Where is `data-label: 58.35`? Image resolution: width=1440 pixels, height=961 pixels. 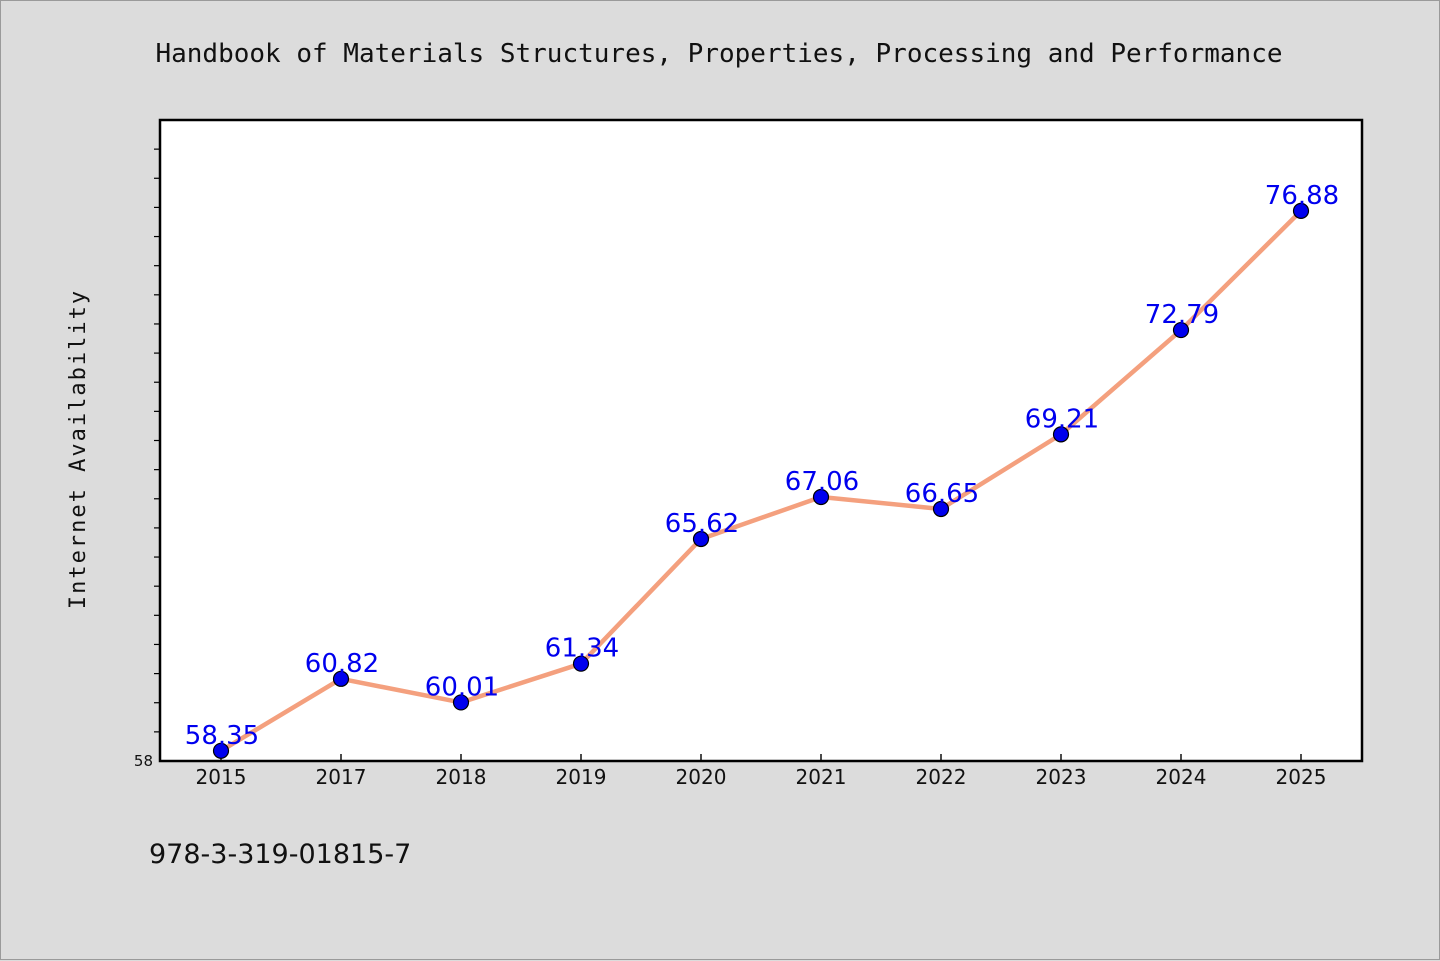
data-label: 58.35 is located at coordinates (222, 736).